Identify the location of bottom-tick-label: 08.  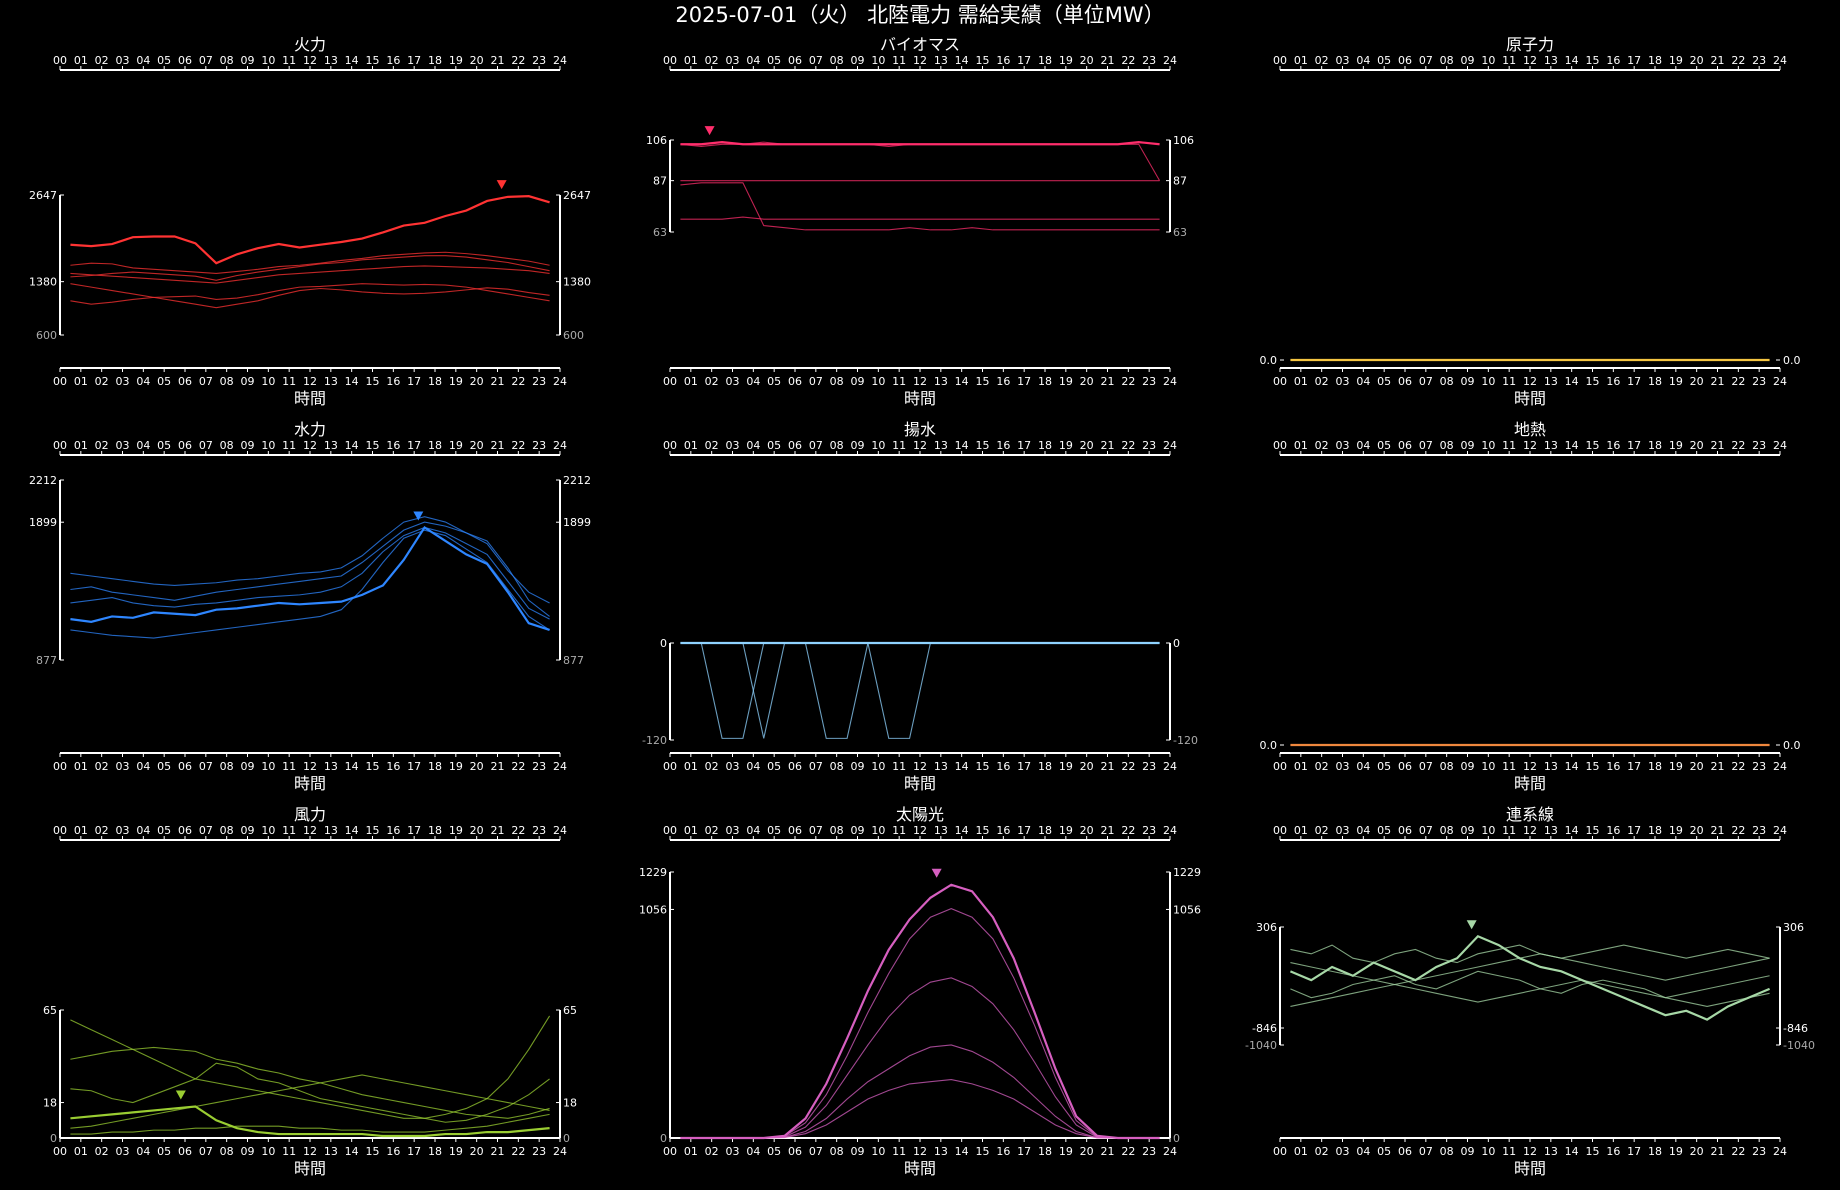
(837, 381).